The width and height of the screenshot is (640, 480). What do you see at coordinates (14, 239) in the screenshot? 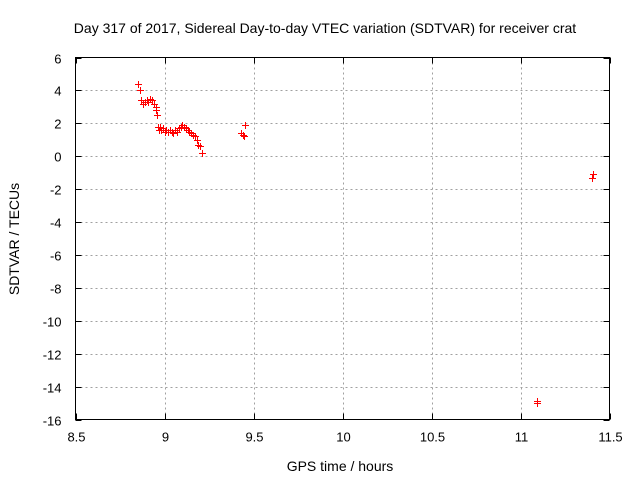
I see `y-axis-label: SDTVAR / TECUs` at bounding box center [14, 239].